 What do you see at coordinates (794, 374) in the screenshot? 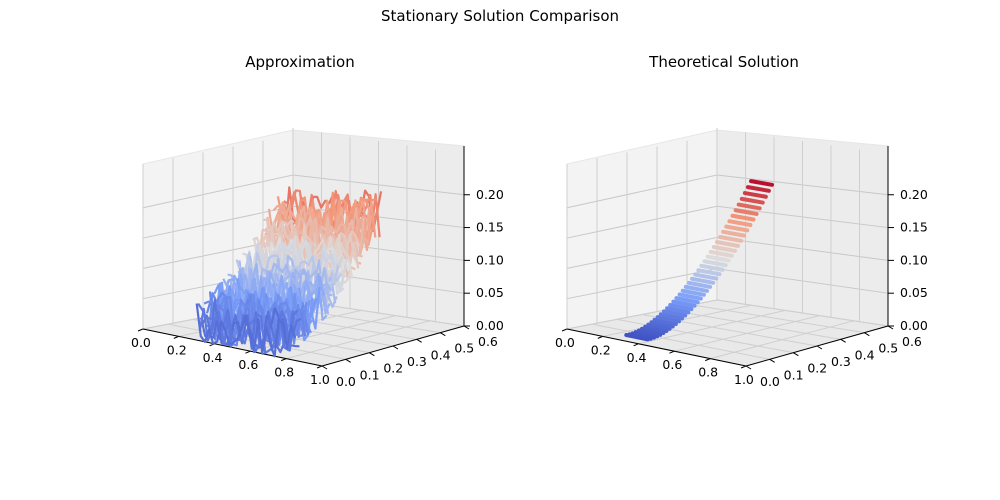
I see `y-tick-label: 0.1` at bounding box center [794, 374].